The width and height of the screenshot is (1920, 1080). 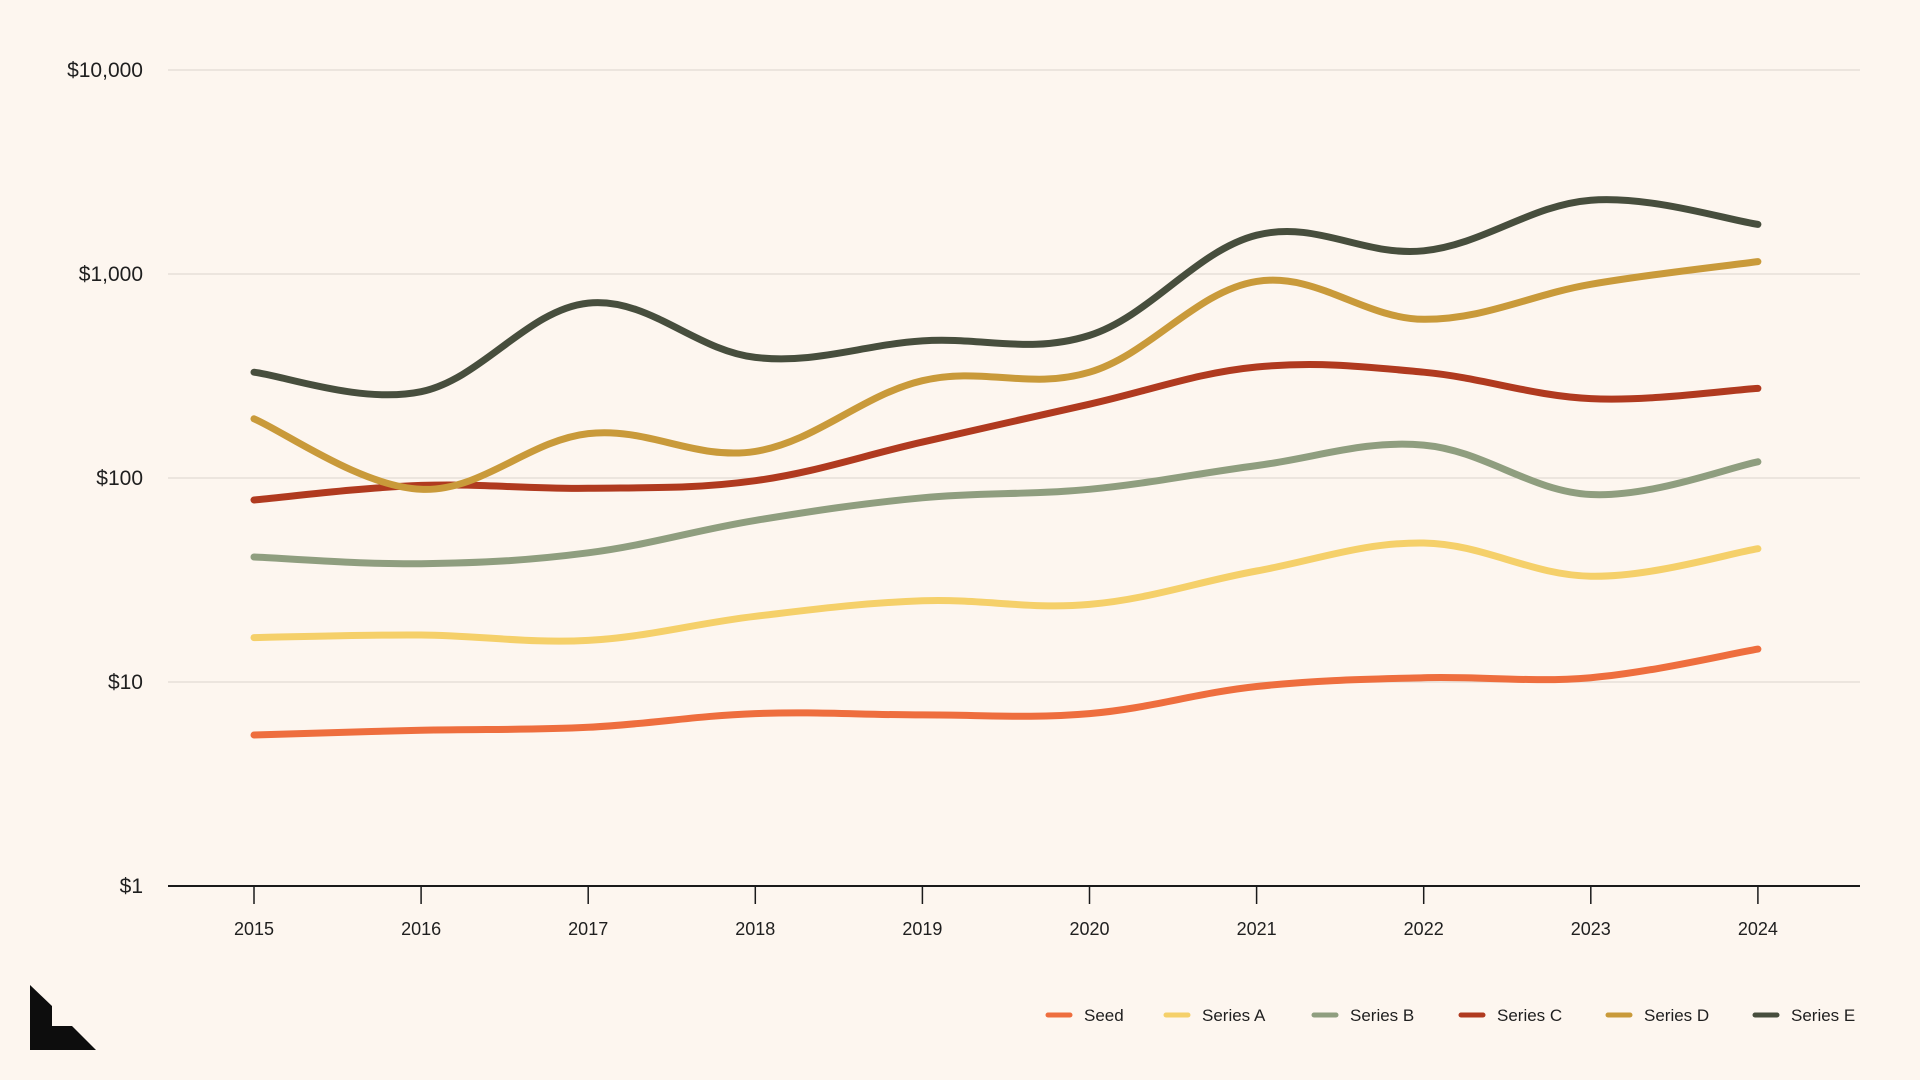 I want to click on y-tick-label: $10,000, so click(x=105, y=70).